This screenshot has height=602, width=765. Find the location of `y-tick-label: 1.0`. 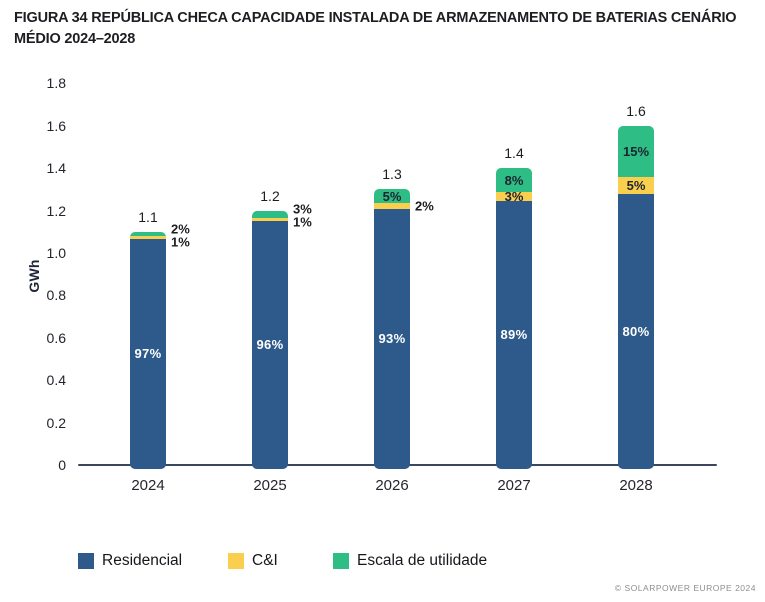

y-tick-label: 1.0 is located at coordinates (56, 253).